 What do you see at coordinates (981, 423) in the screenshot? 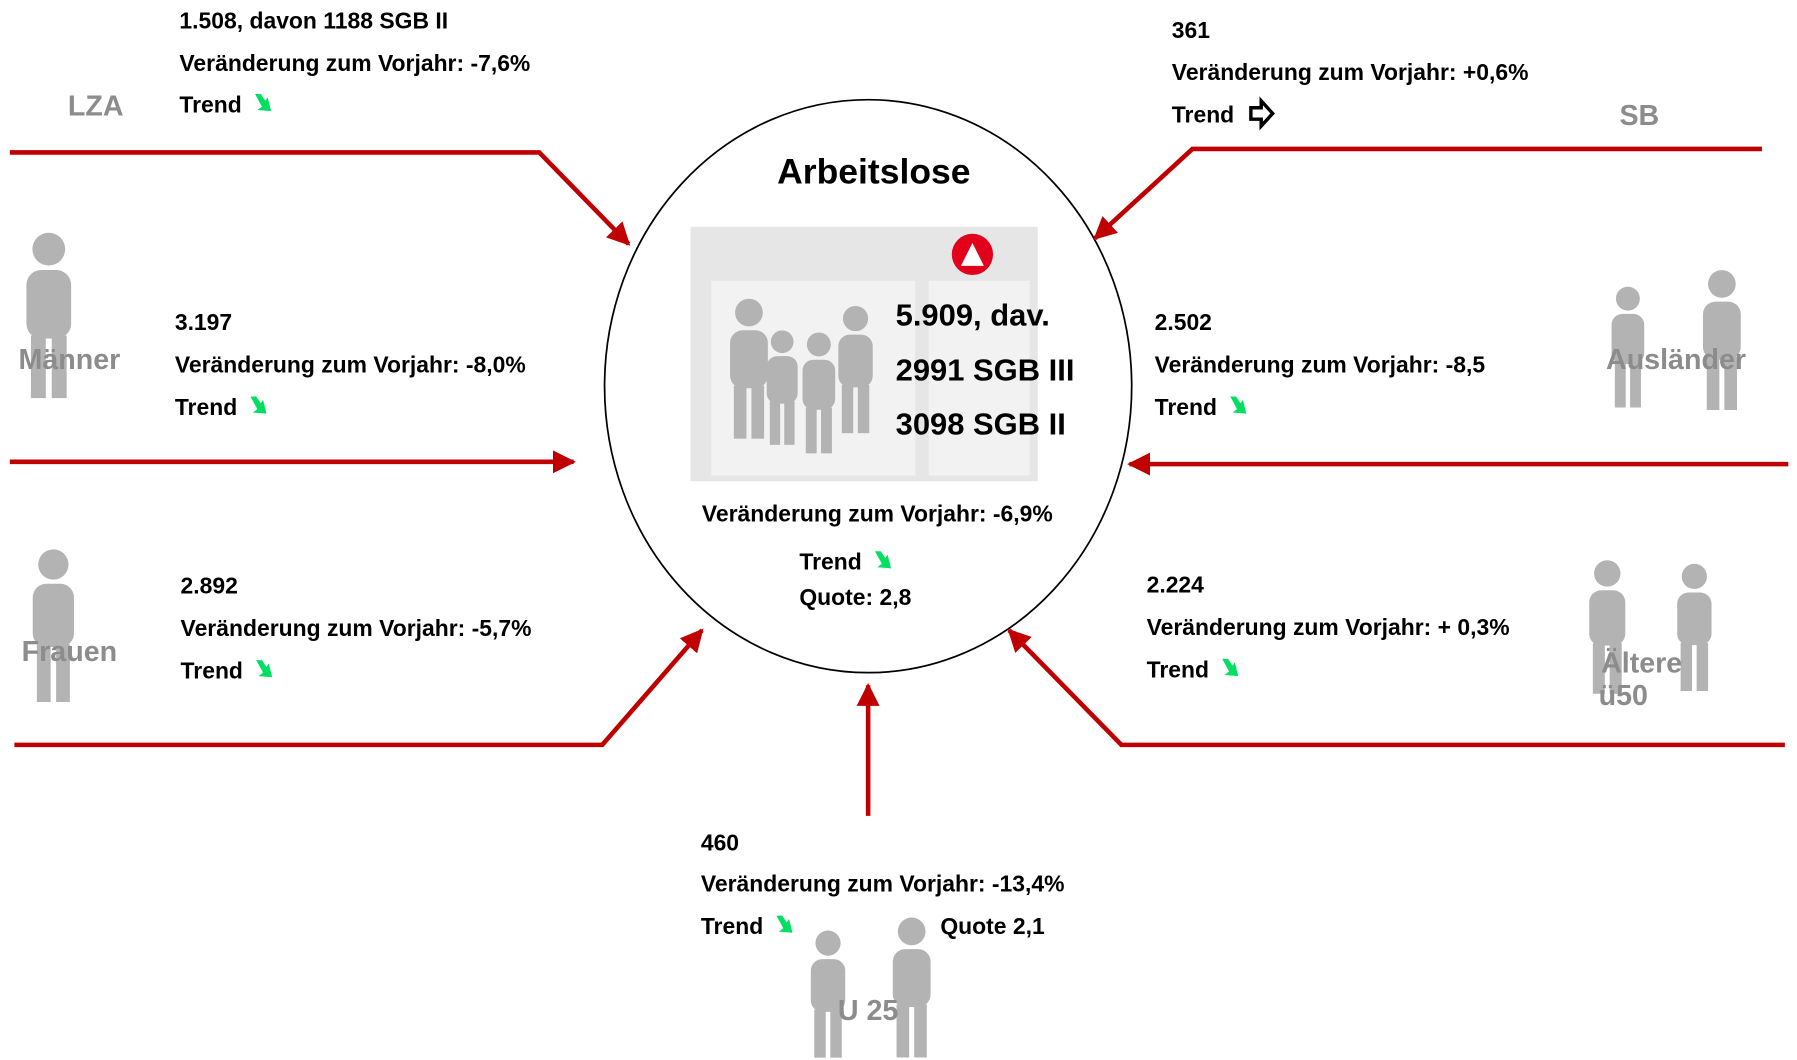
I see `center-line: 3098 SGB II` at bounding box center [981, 423].